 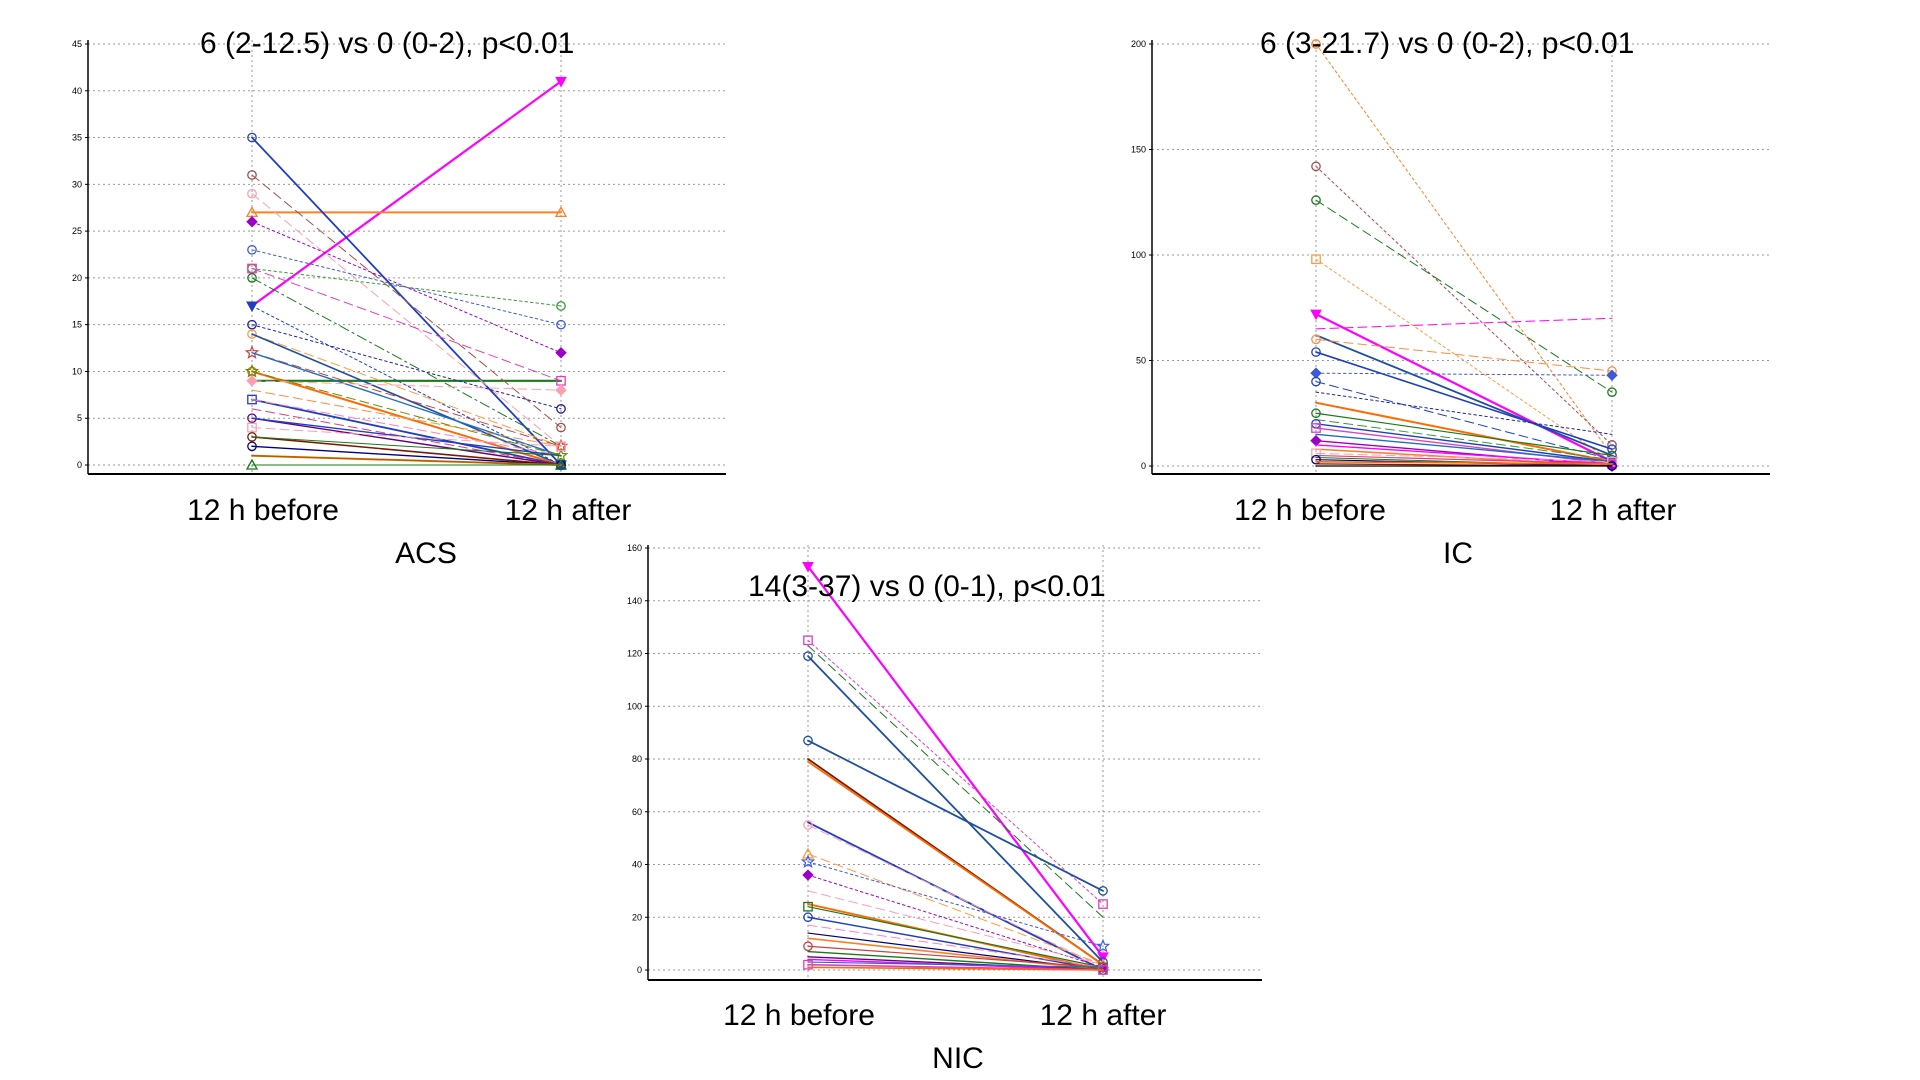 I want to click on acs-series-7-point-after, so click(x=561, y=324).